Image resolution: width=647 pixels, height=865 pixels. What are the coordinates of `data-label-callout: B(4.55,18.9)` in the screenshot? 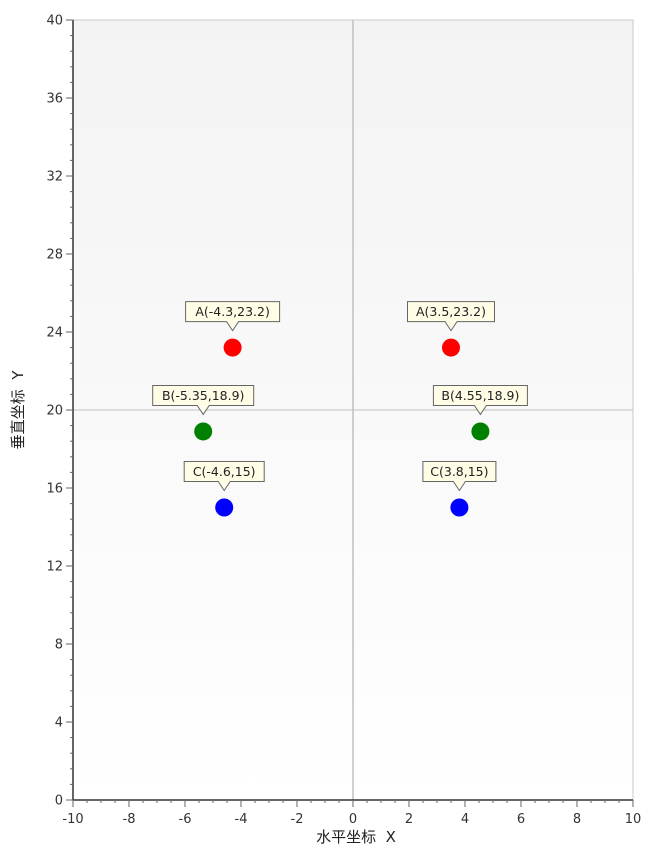 It's located at (480, 400).